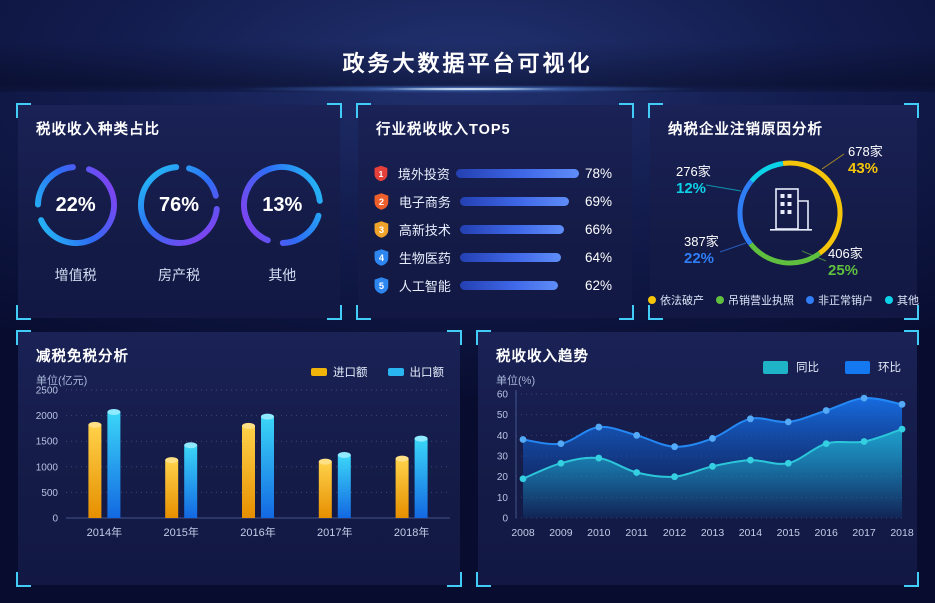 The image size is (935, 603). What do you see at coordinates (542, 357) in the screenshot?
I see `panel-title: 税收收入趋势` at bounding box center [542, 357].